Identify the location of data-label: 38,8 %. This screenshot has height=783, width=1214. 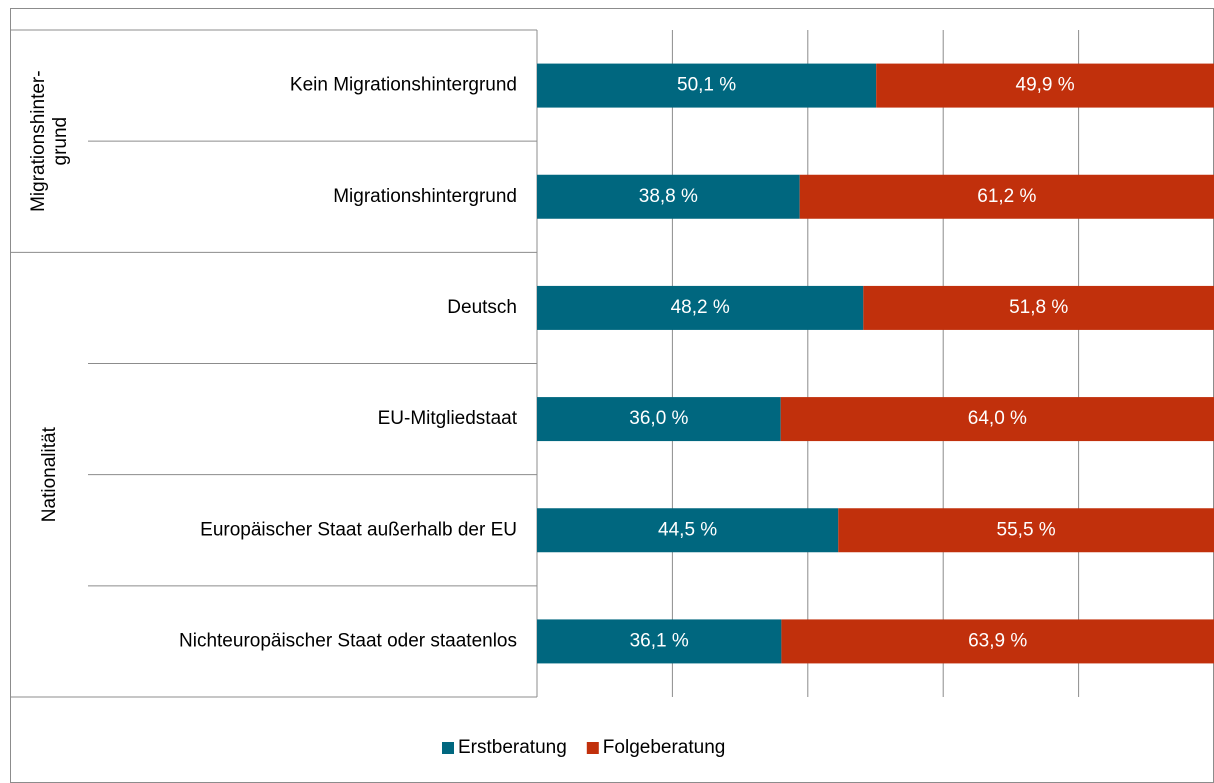
(668, 196).